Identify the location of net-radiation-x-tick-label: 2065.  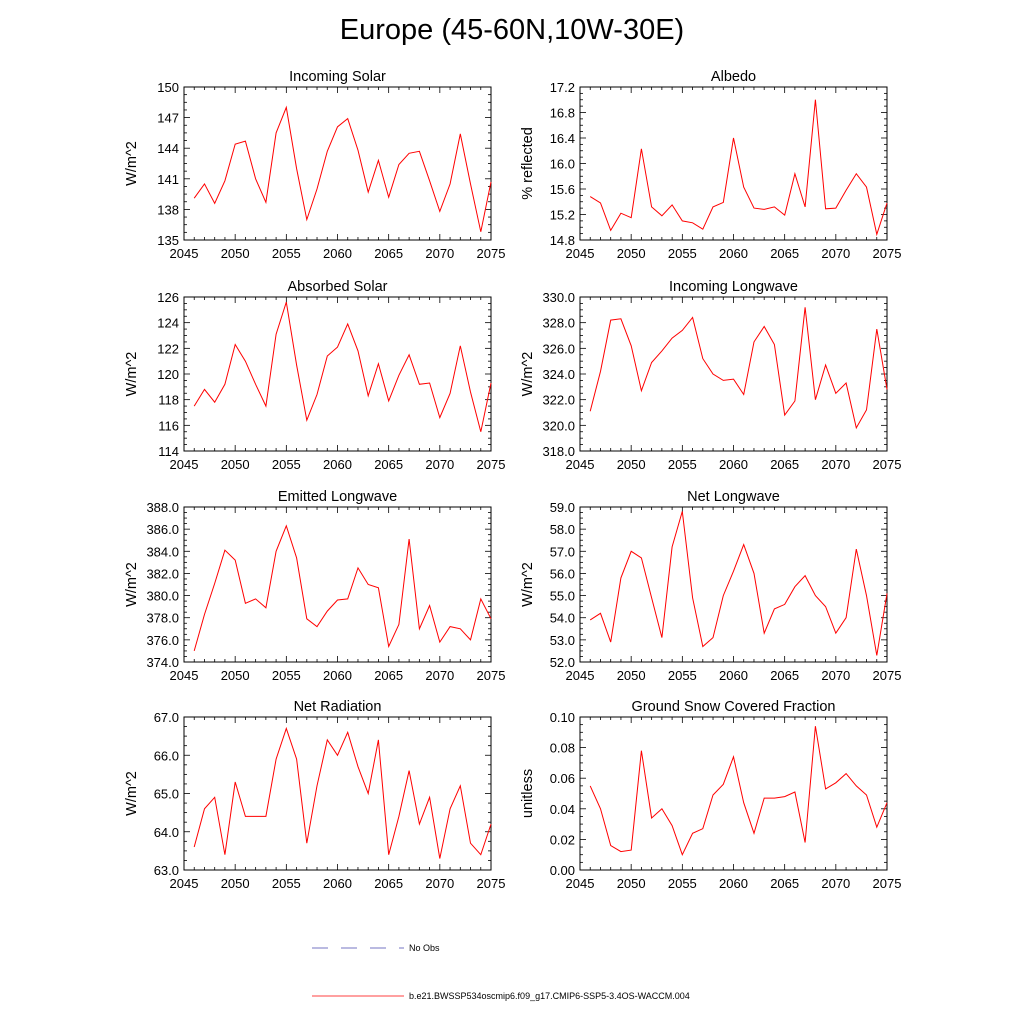
(388, 883).